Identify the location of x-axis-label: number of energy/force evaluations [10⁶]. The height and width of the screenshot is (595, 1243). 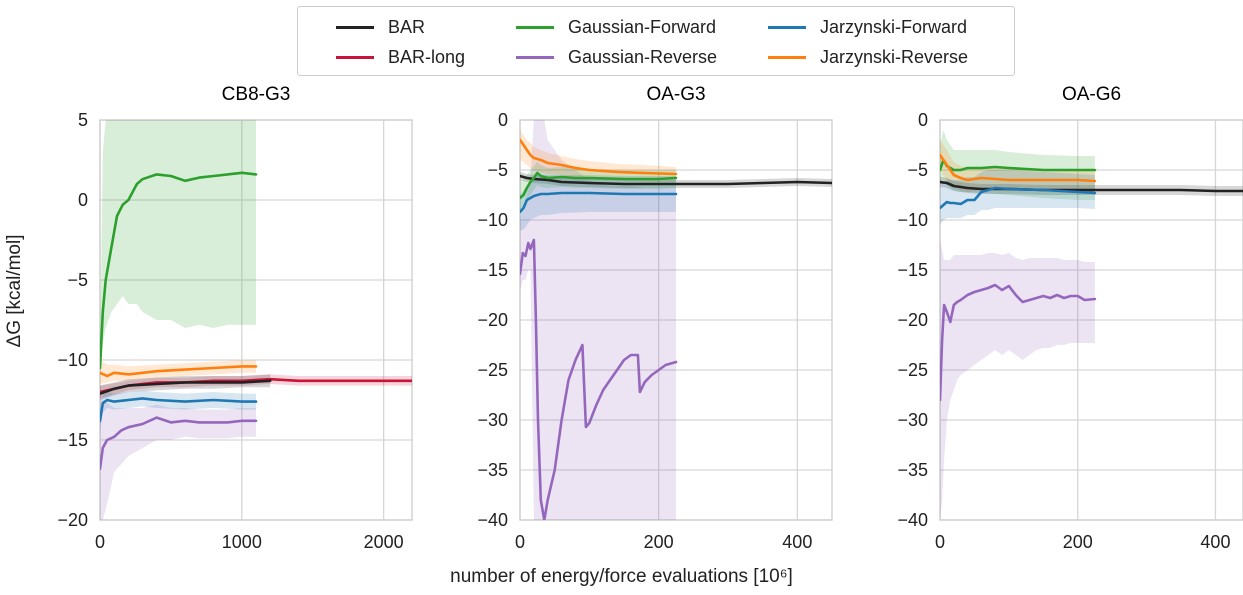
(621, 576).